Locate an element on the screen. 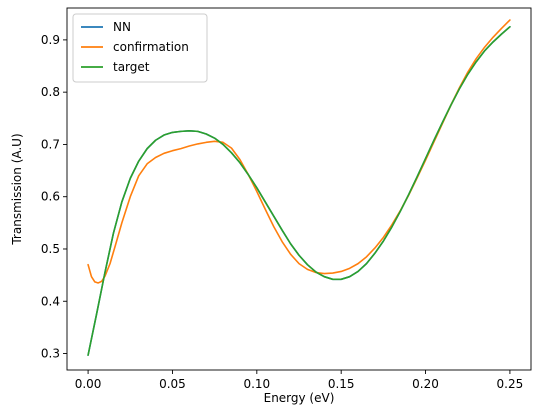 Image resolution: width=539 pixels, height=410 pixels. x-axis-label: Energy (eV) is located at coordinates (299, 398).